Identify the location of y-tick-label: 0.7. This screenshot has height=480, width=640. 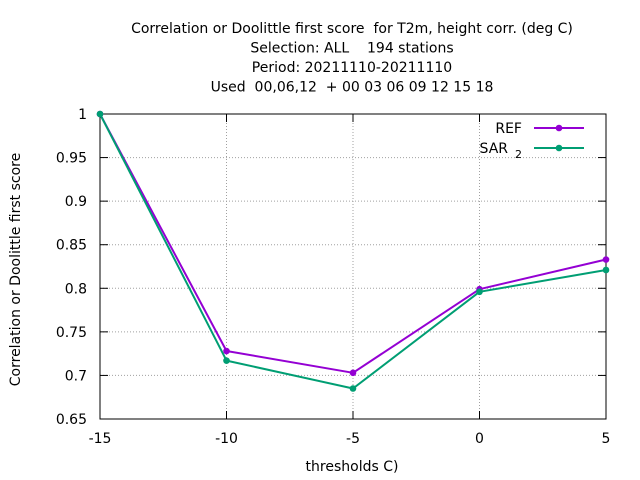
(76, 376).